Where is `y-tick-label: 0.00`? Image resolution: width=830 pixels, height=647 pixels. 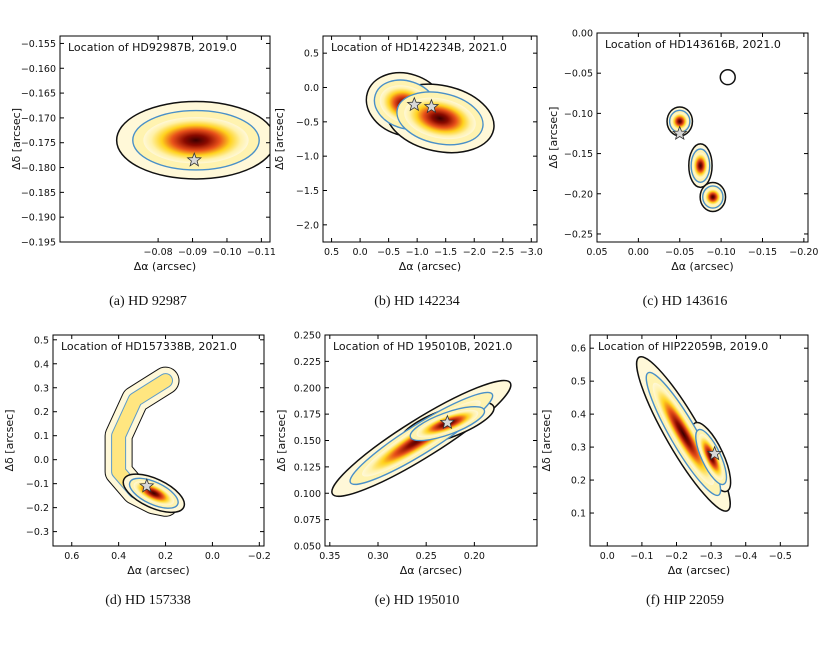
y-tick-label: 0.00 is located at coordinates (582, 34).